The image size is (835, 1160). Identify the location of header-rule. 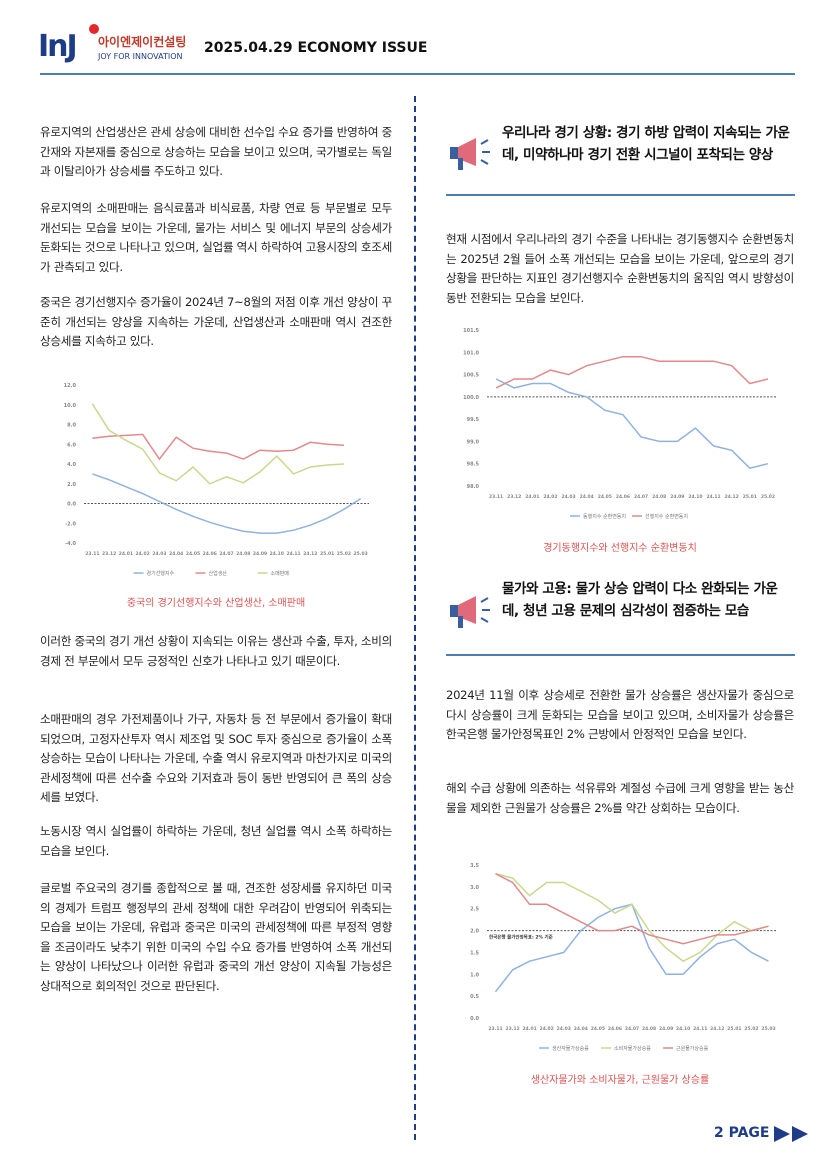
(417, 74).